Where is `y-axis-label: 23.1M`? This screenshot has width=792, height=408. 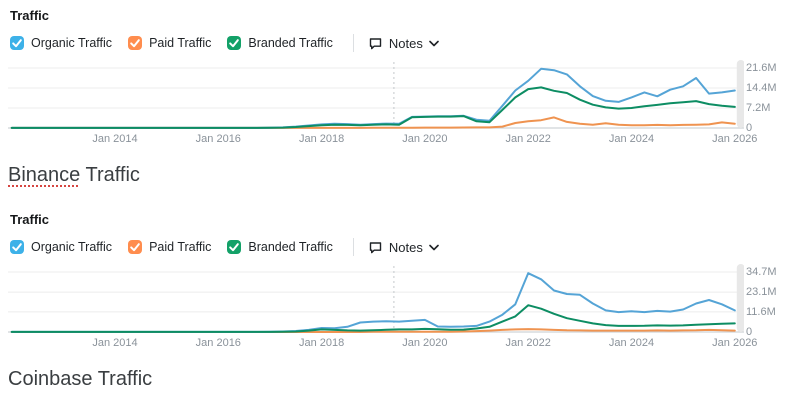
y-axis-label: 23.1M is located at coordinates (761, 292).